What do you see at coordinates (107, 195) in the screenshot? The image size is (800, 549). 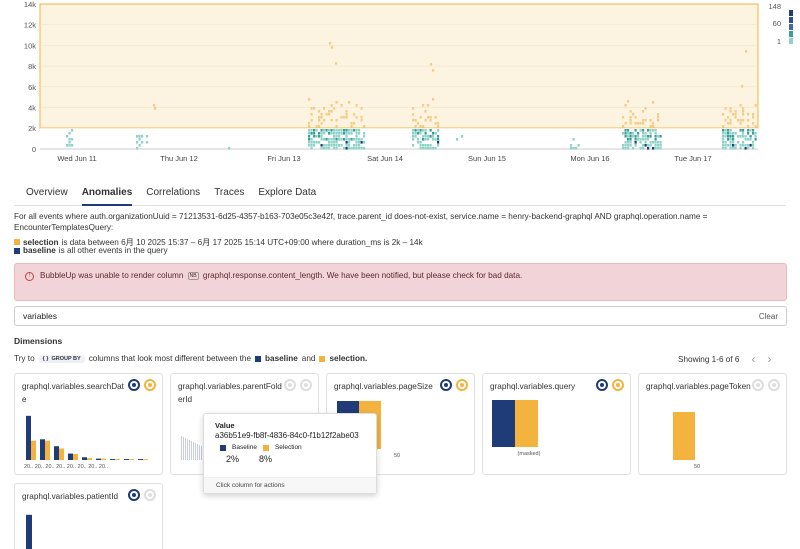 I see `tab-anomalies: Anomalies` at bounding box center [107, 195].